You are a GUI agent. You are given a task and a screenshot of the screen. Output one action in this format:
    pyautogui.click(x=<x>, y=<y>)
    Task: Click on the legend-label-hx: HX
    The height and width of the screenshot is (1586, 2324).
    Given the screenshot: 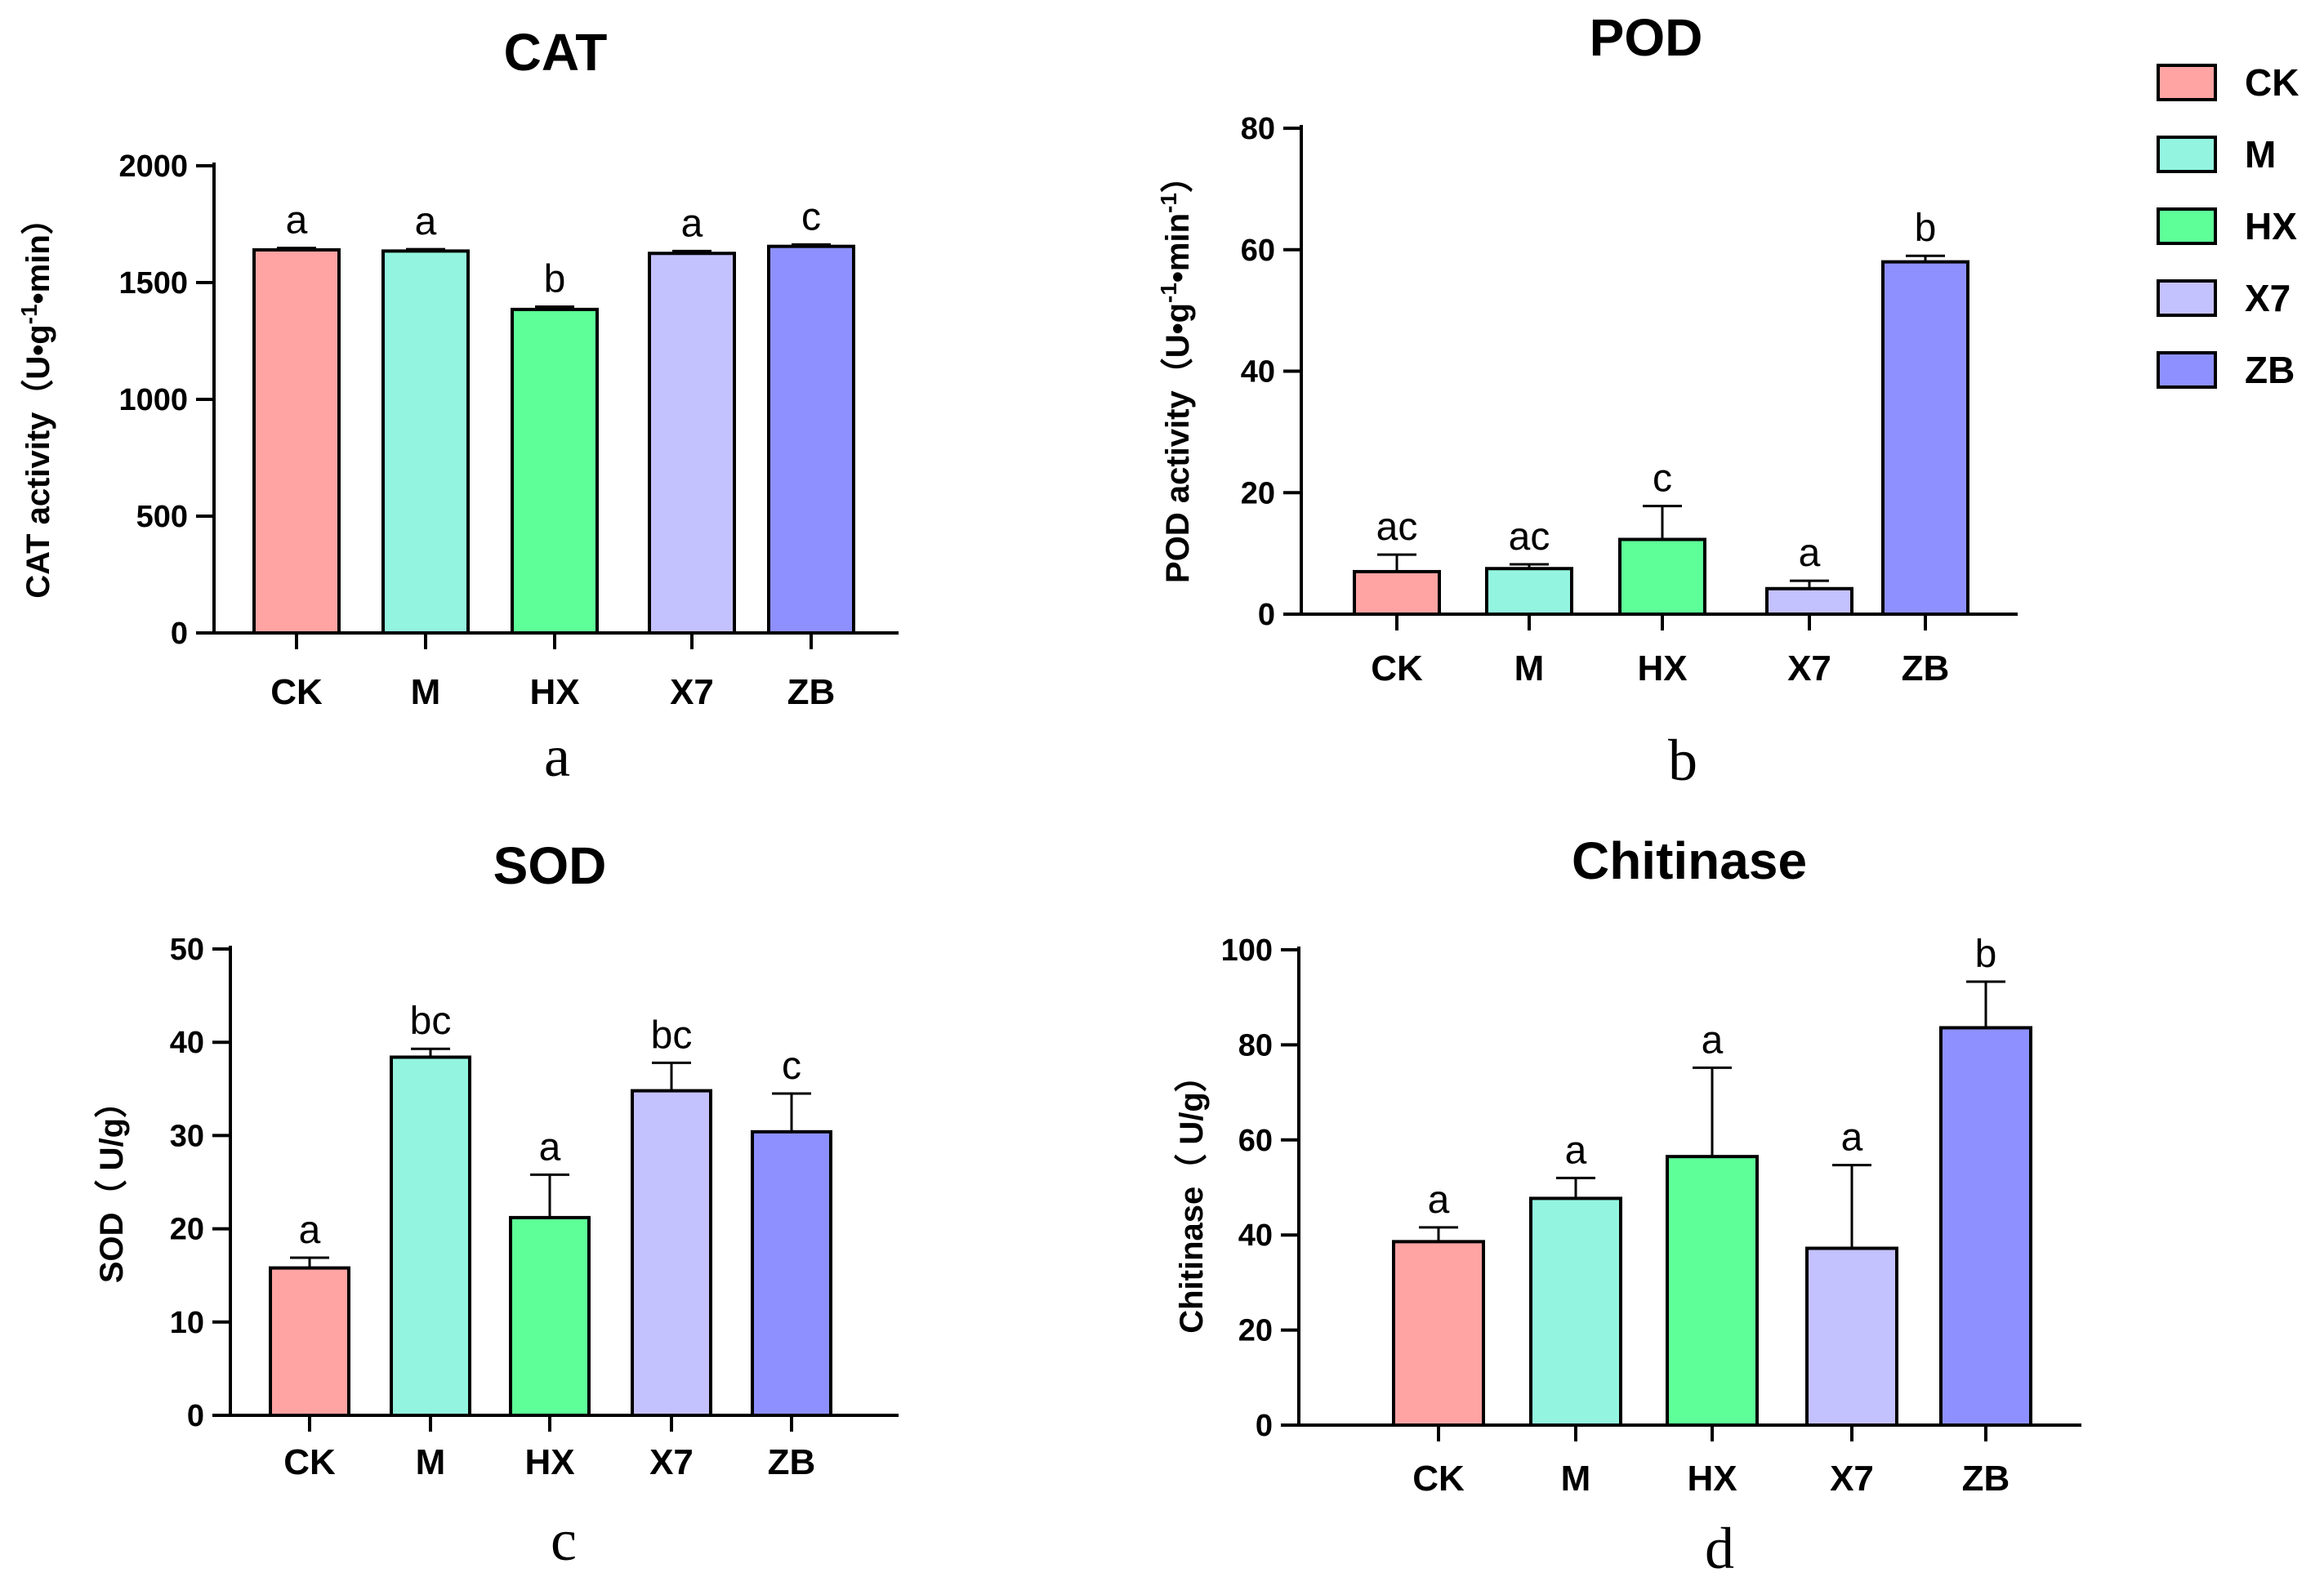 What is the action you would take?
    pyautogui.click(x=2271, y=226)
    